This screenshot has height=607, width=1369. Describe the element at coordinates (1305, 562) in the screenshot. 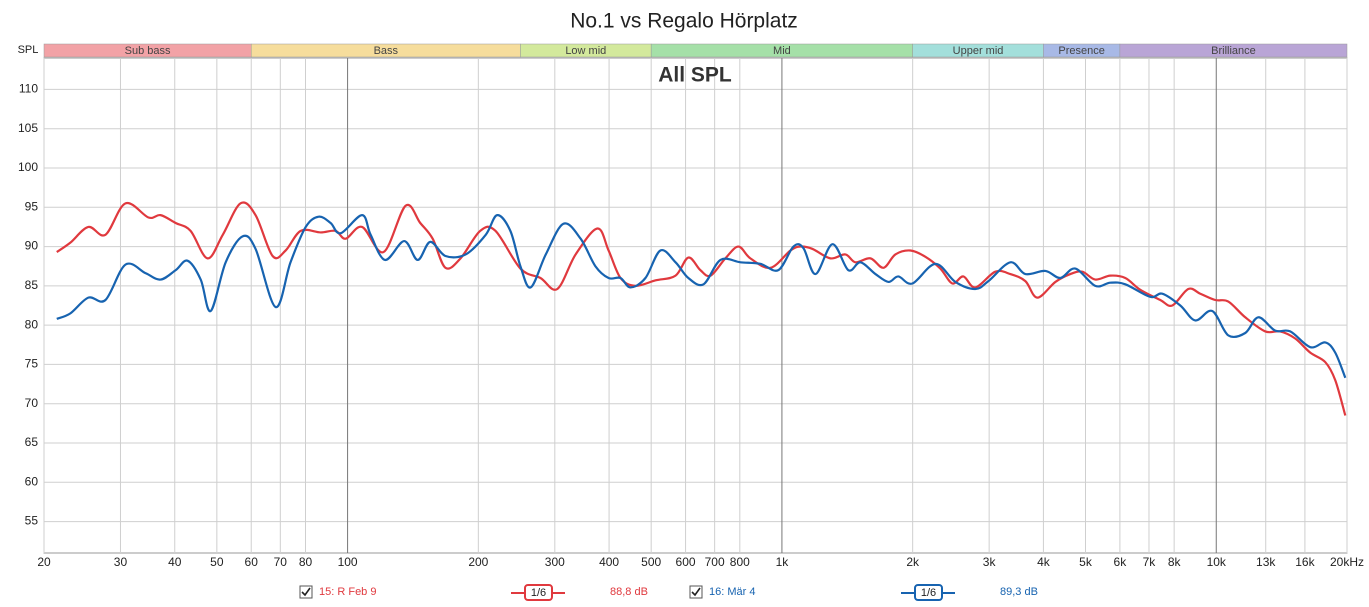

I see `x-tick-label: 16k` at that location.